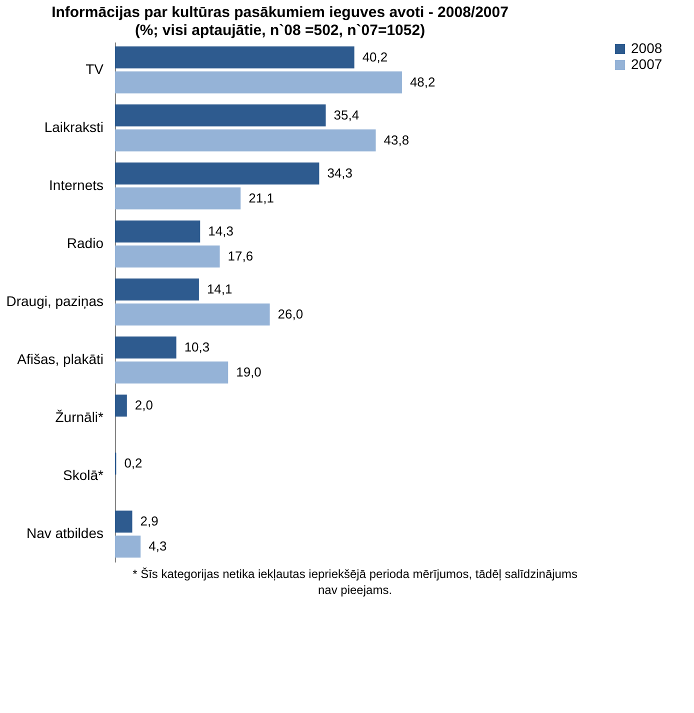 This screenshot has height=713, width=694. What do you see at coordinates (221, 230) in the screenshot?
I see `data-label: 14,3` at bounding box center [221, 230].